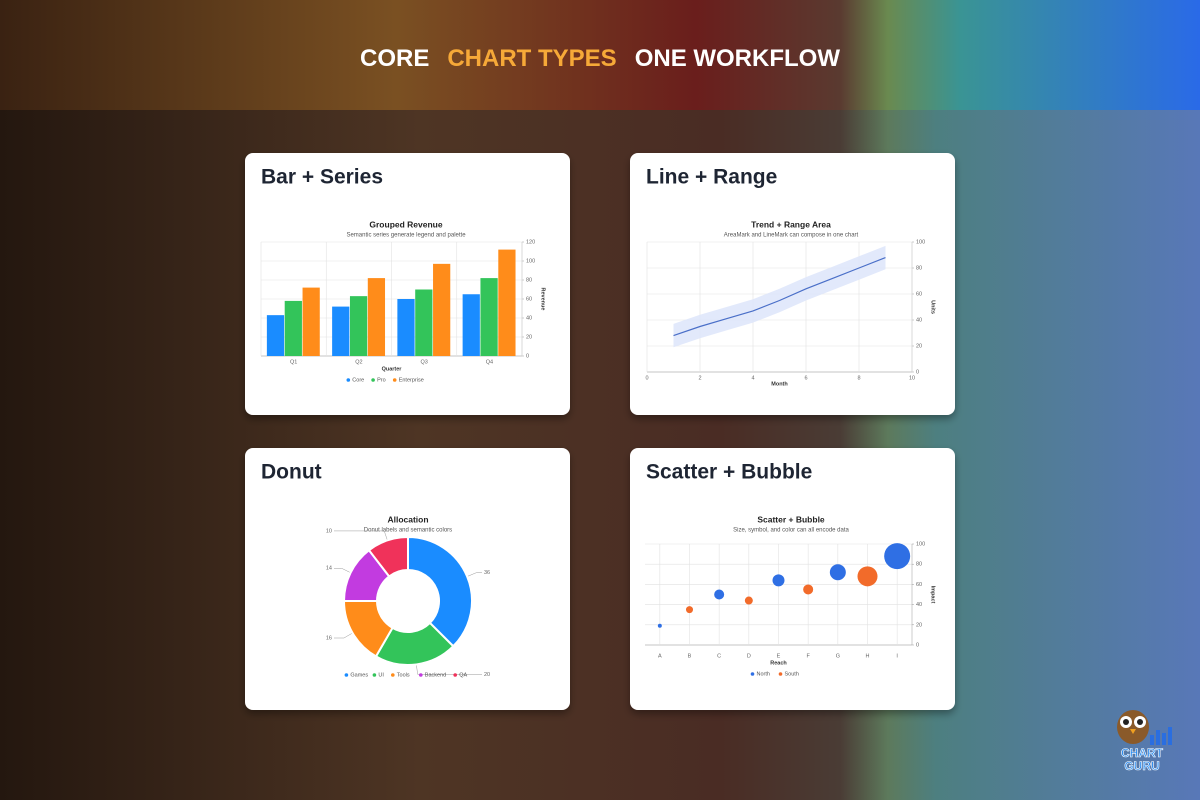 The height and width of the screenshot is (800, 1200). Describe the element at coordinates (407, 519) in the screenshot. I see `chart-title: Allocation` at that location.